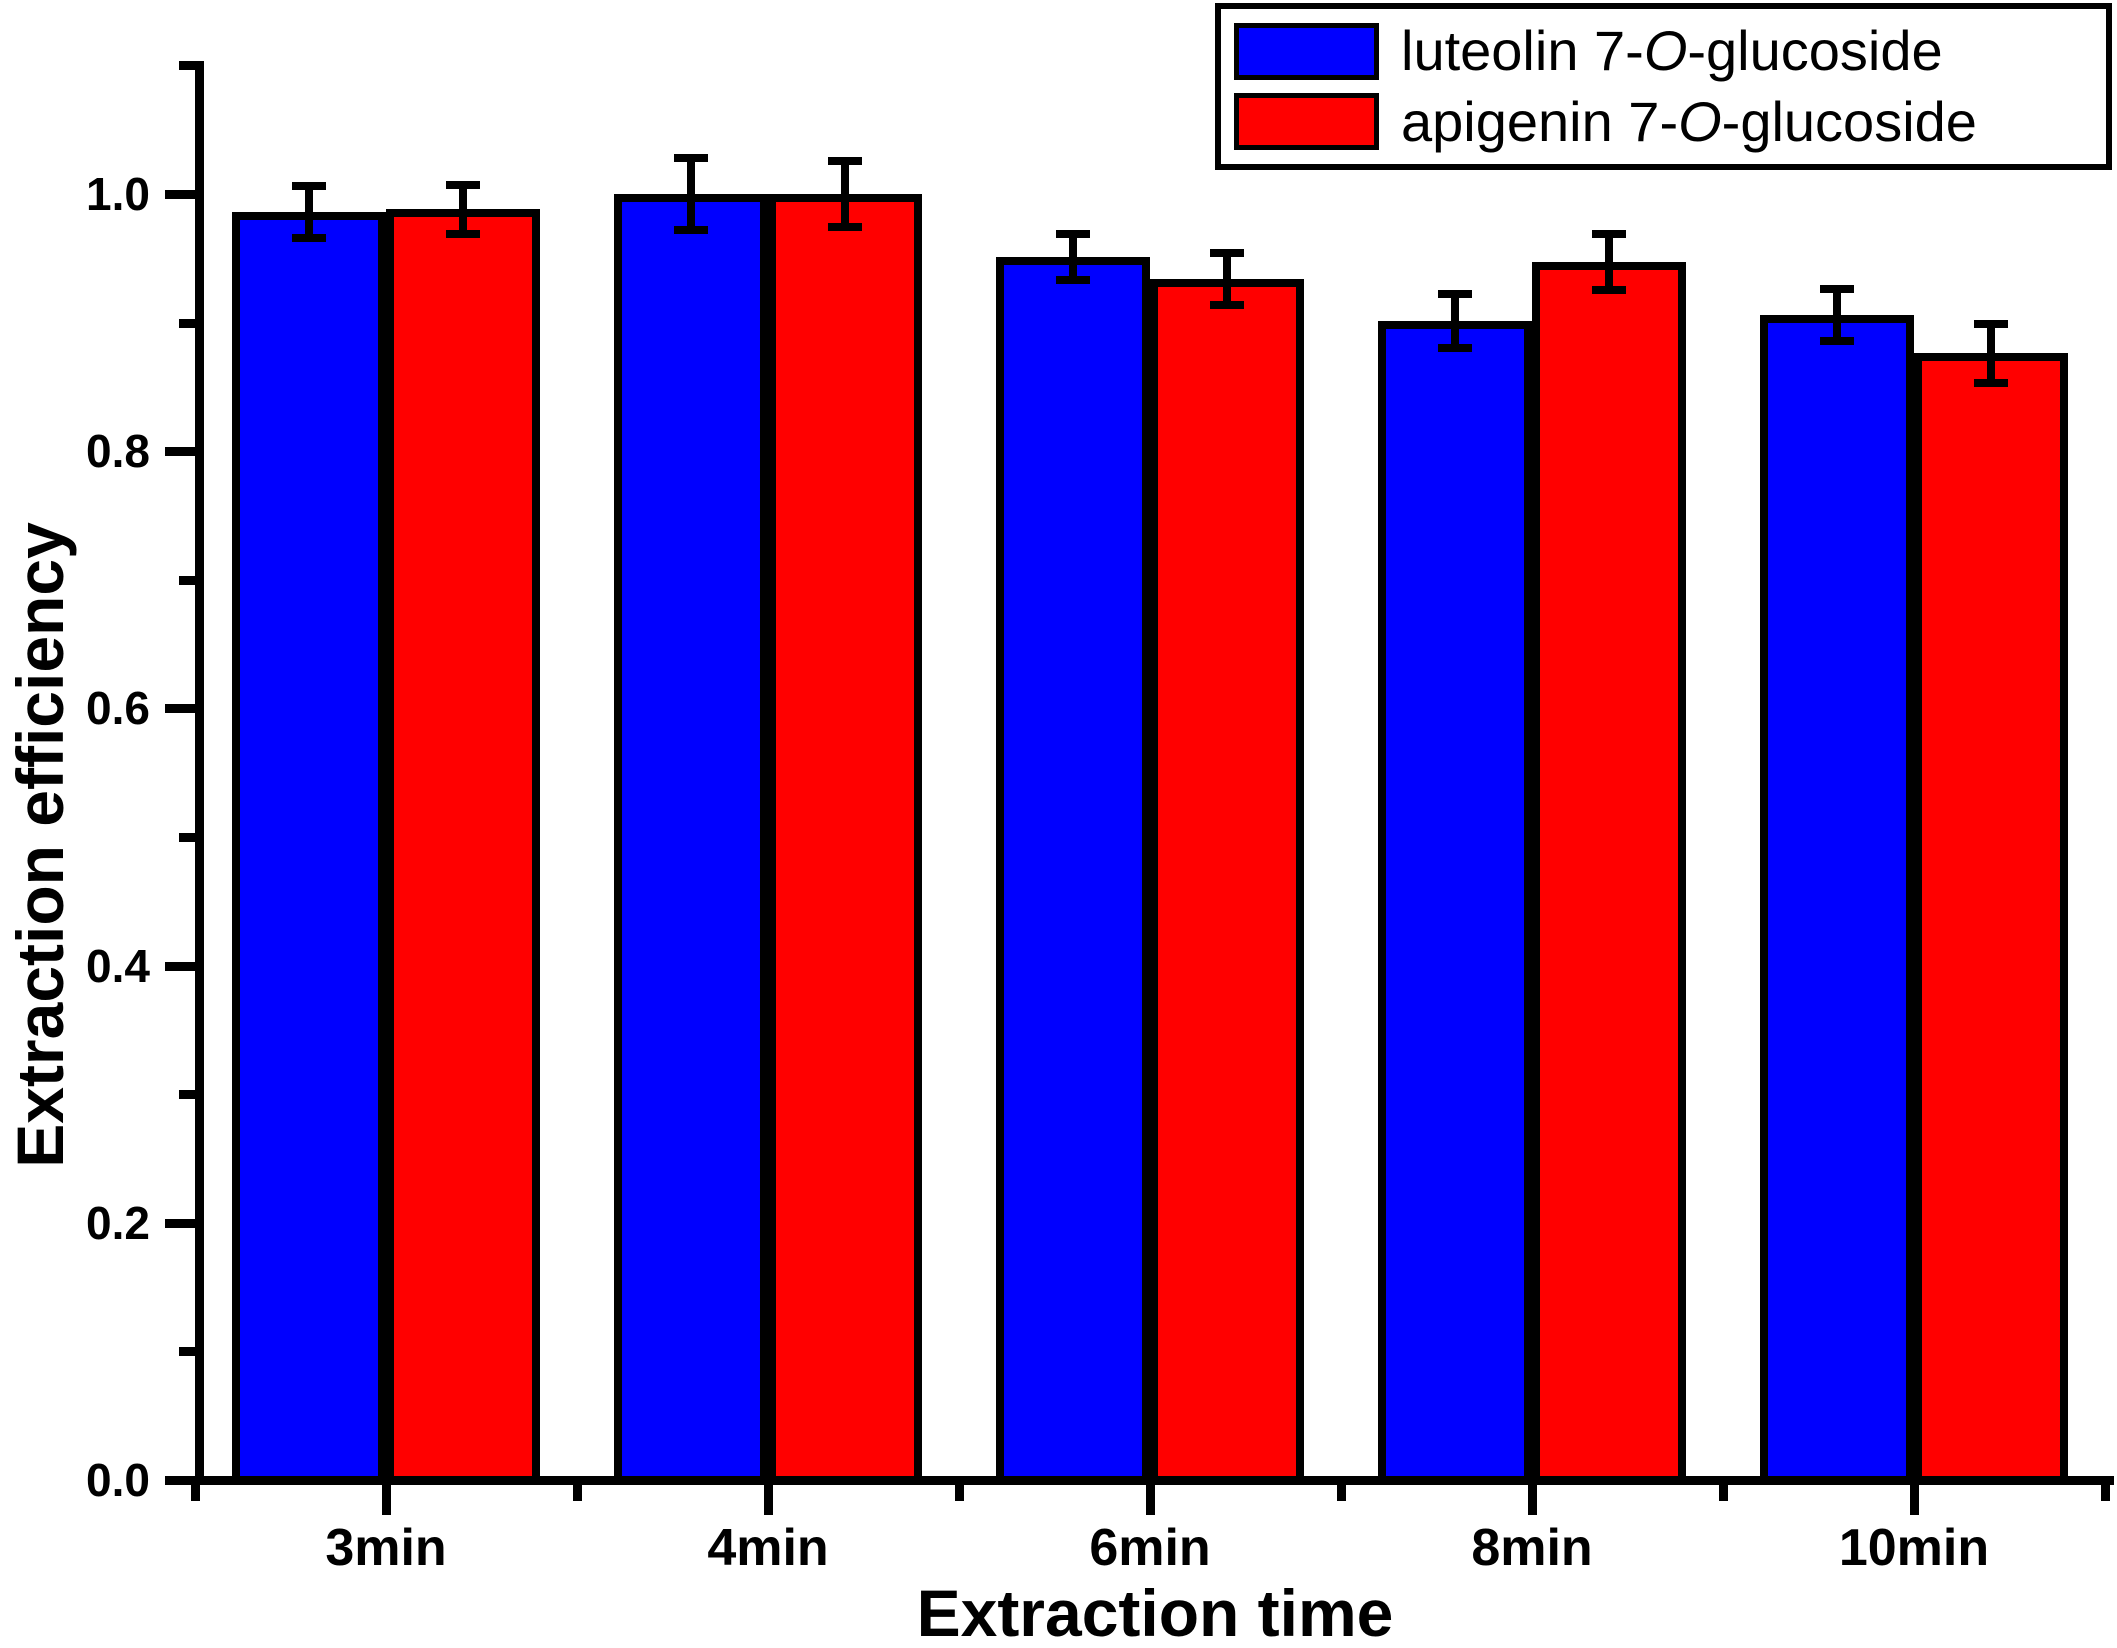 The image size is (2117, 1648). I want to click on legend-row-series2: apigenin 7-O-glucoside, so click(1670, 121).